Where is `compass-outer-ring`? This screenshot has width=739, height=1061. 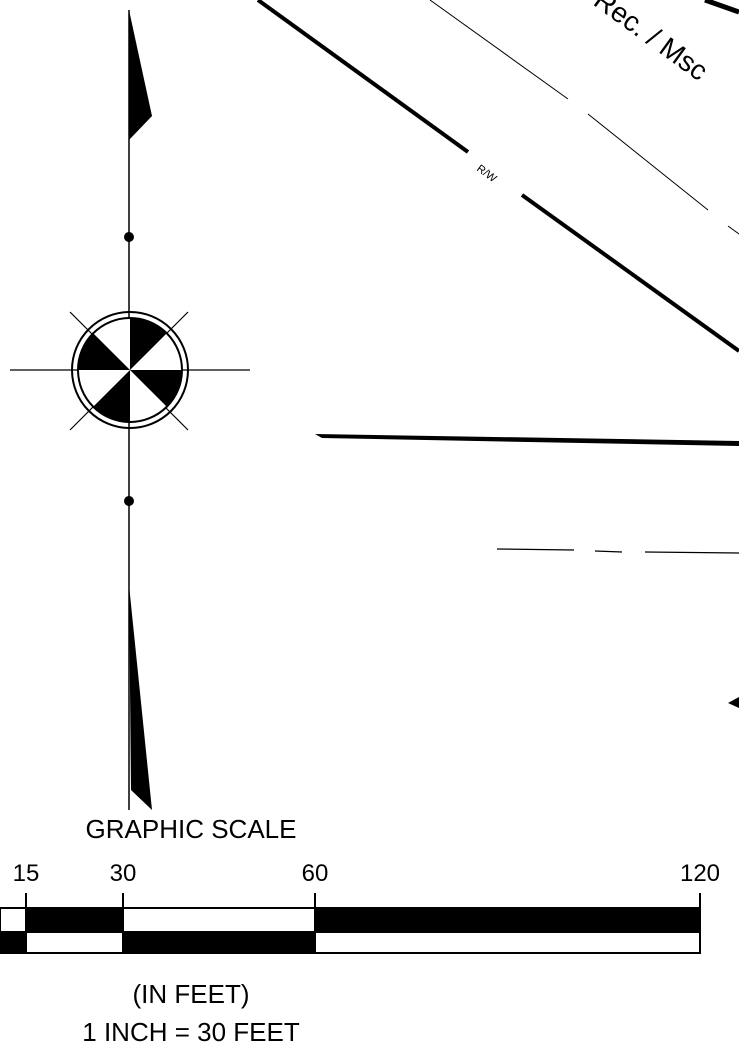 compass-outer-ring is located at coordinates (130, 370).